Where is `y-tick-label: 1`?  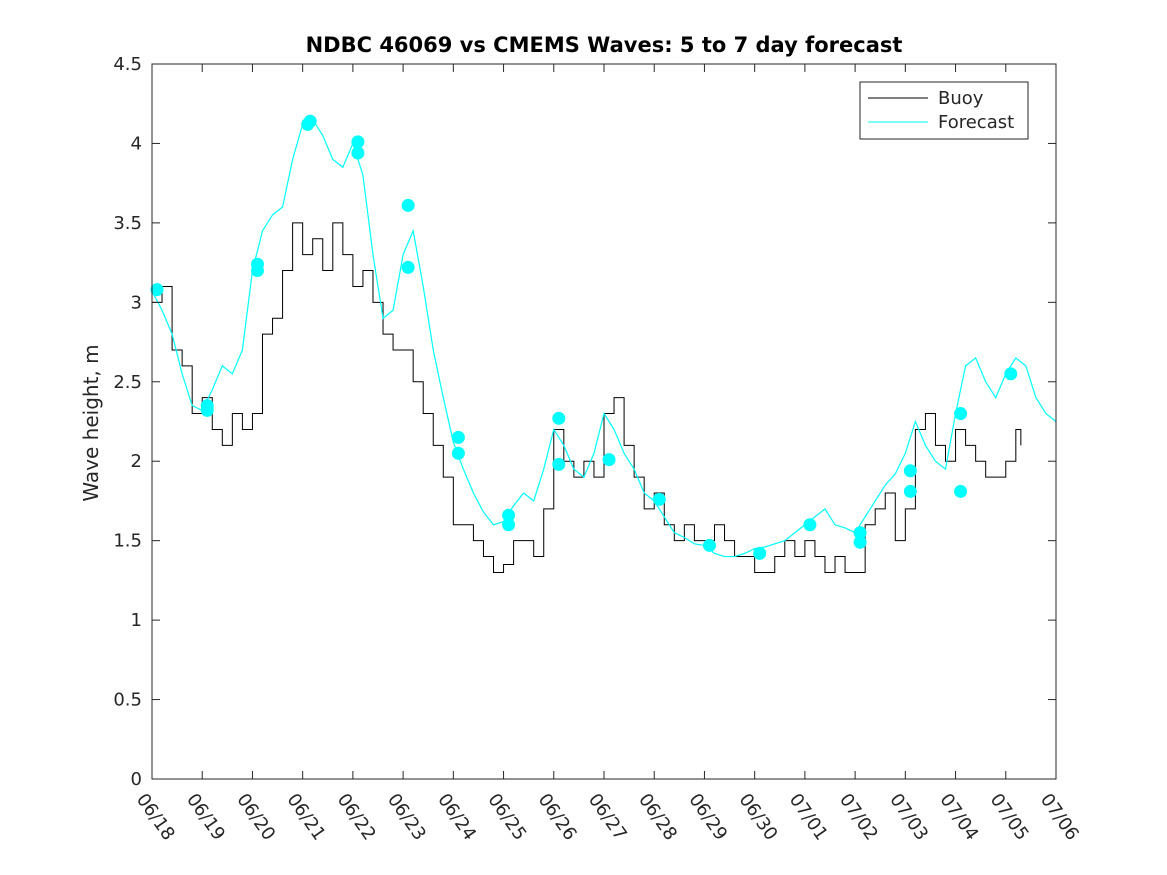 y-tick-label: 1 is located at coordinates (136, 620).